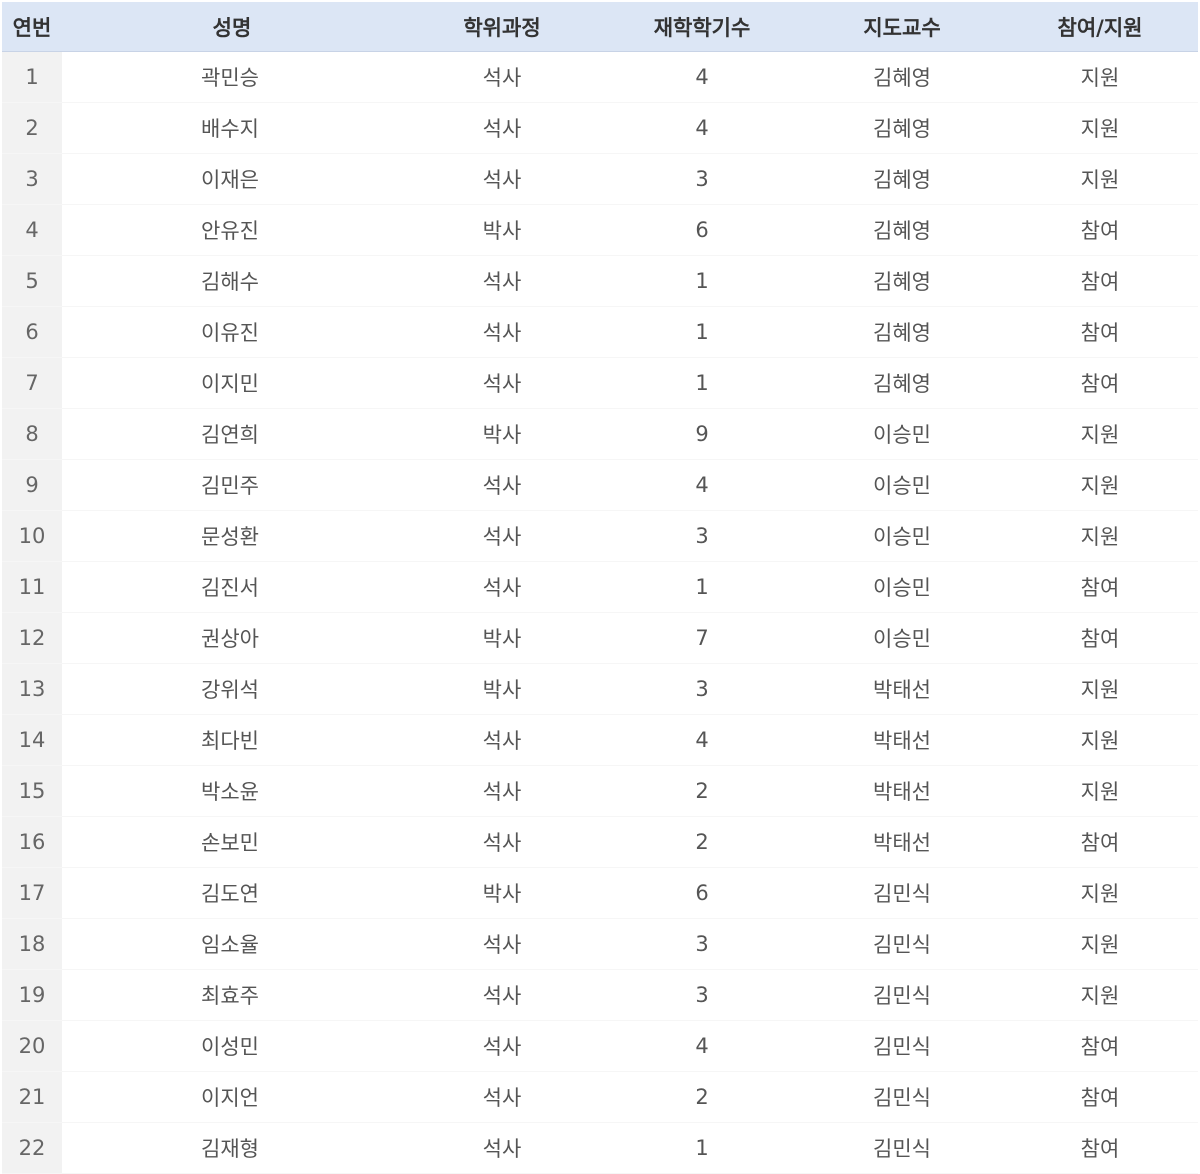 The height and width of the screenshot is (1174, 1200). I want to click on cell-number: 22, so click(32, 1148).